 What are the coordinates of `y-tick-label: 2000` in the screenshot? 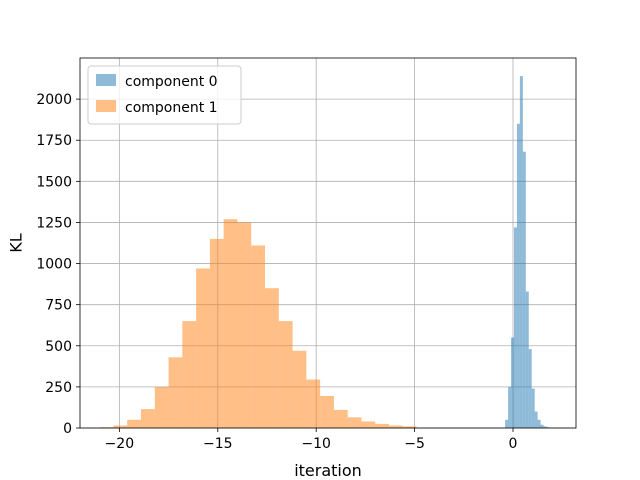 It's located at (54, 100).